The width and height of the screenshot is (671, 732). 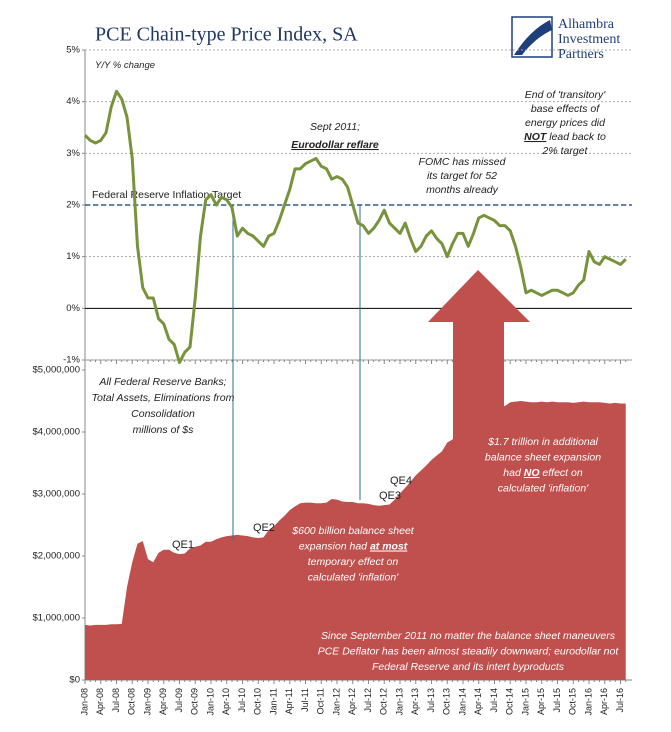 I want to click on annotation: its target for 52, so click(x=462, y=176).